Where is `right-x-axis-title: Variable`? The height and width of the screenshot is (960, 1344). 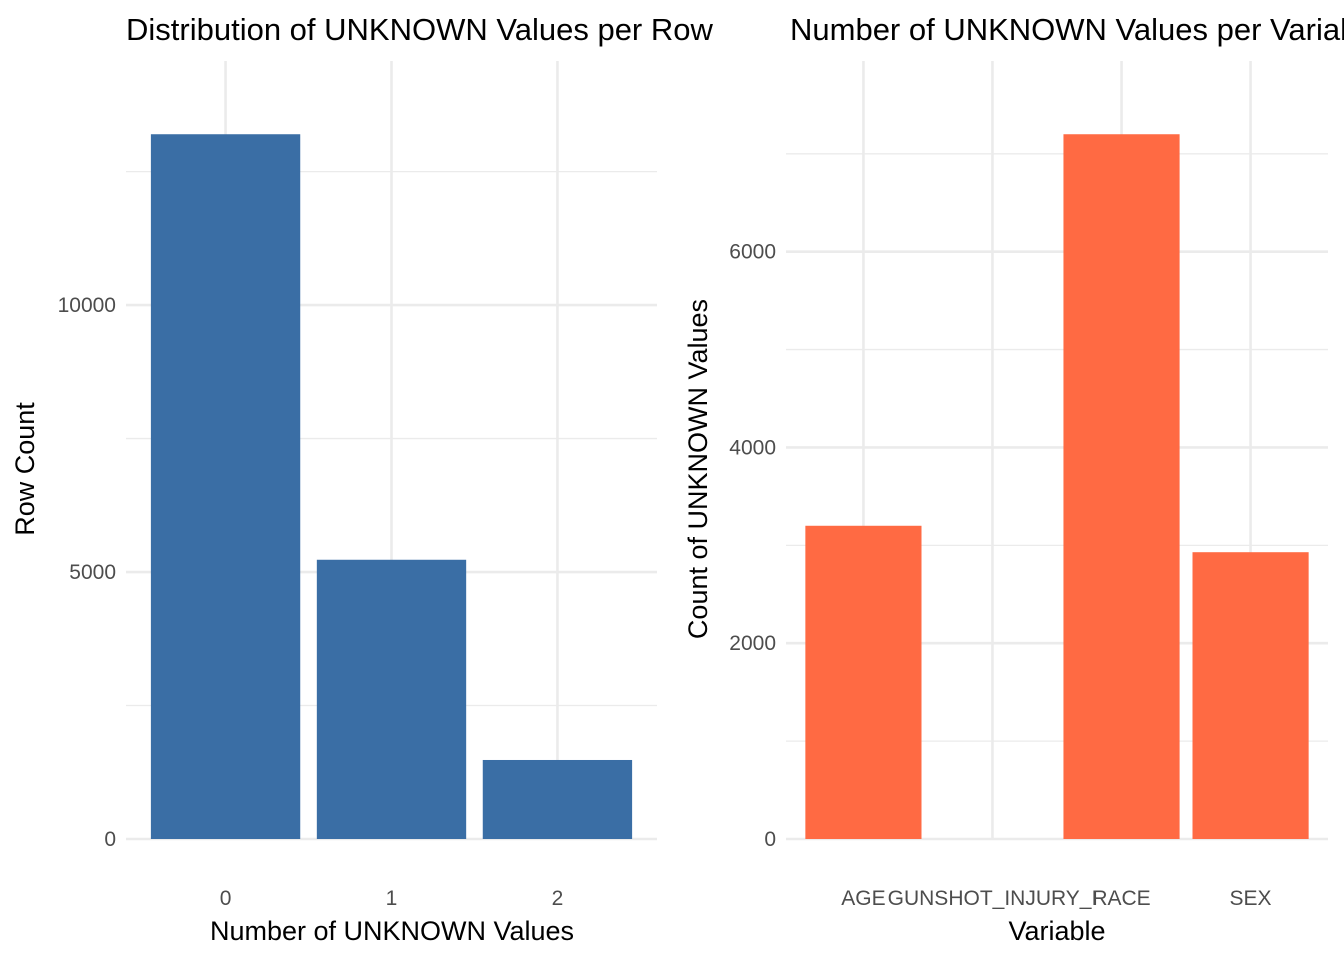
right-x-axis-title: Variable is located at coordinates (1056, 931).